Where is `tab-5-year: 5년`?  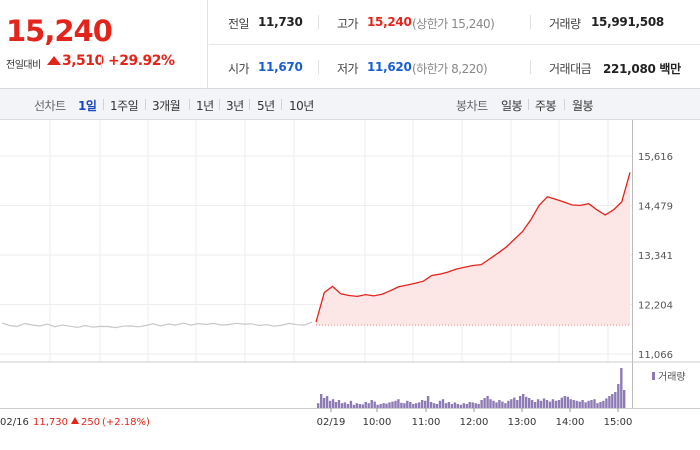
tab-5-year: 5년 is located at coordinates (266, 106).